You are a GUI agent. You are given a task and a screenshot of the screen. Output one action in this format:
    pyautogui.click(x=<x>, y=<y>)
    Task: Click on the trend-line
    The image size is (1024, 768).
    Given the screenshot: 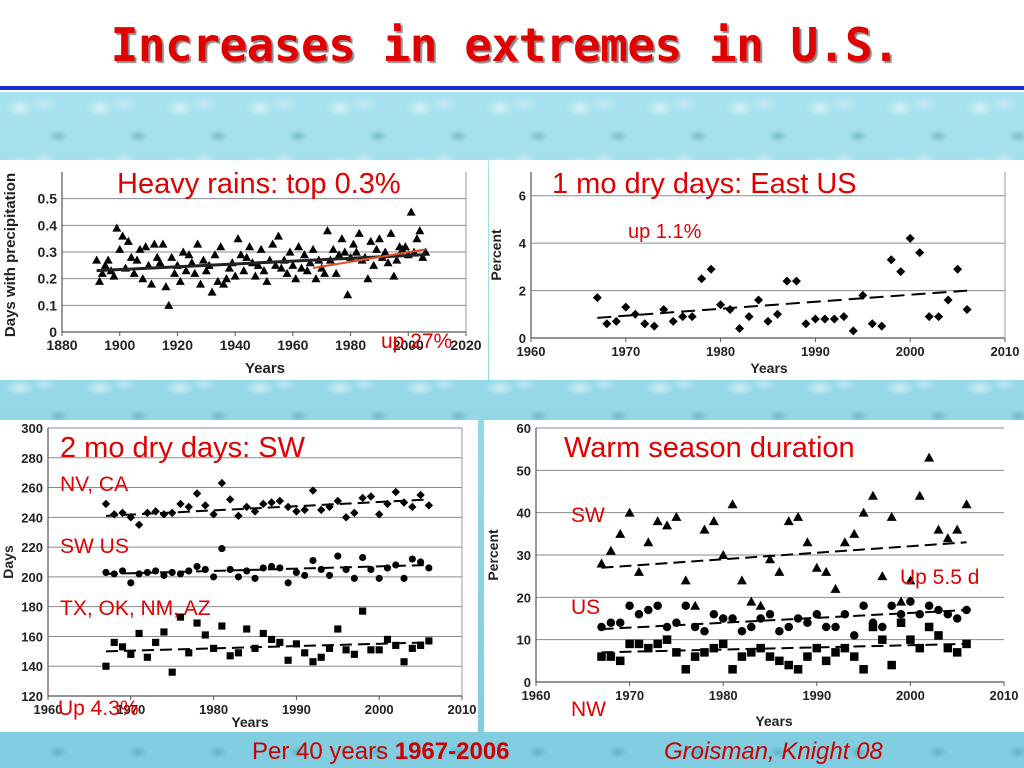 What is the action you would take?
    pyautogui.click(x=784, y=555)
    